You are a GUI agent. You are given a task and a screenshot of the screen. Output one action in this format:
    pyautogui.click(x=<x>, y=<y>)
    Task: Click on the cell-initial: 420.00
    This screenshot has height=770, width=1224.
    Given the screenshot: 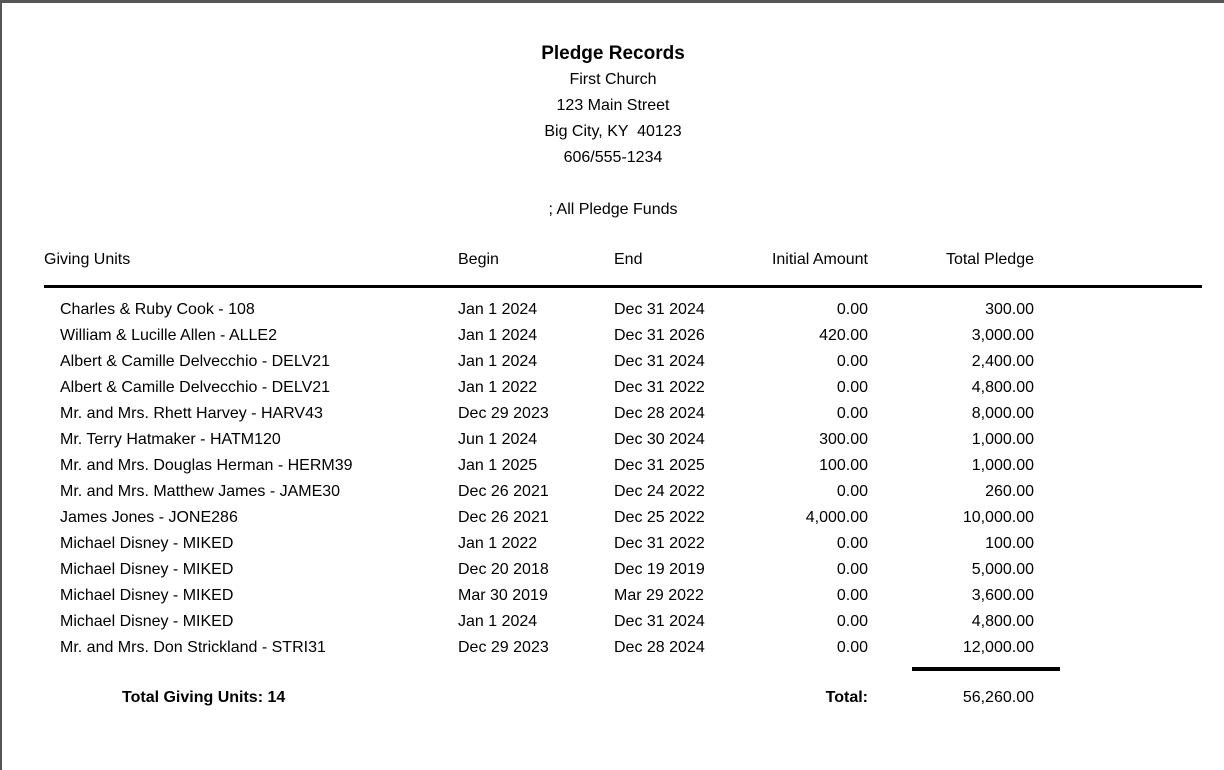 What is the action you would take?
    pyautogui.click(x=843, y=335)
    